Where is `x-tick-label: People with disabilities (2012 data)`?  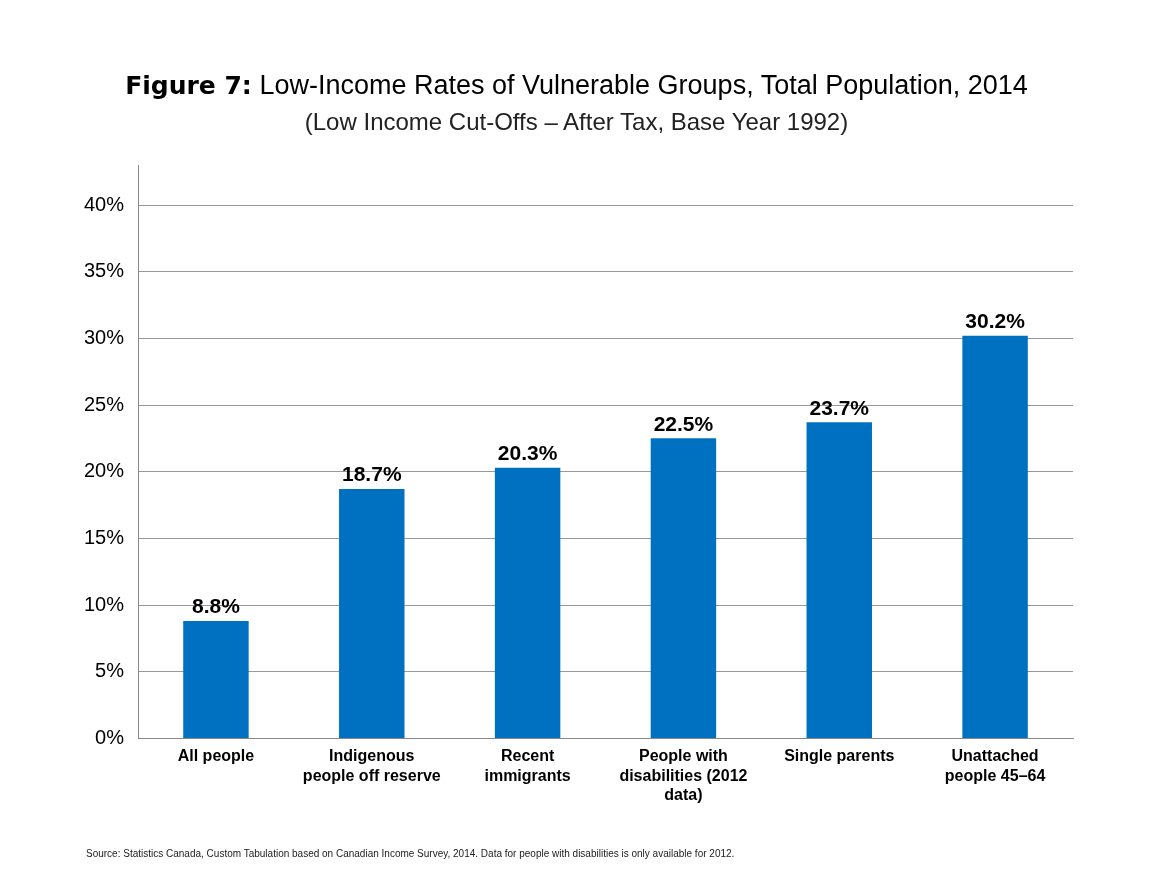
x-tick-label: People with disabilities (2012 data) is located at coordinates (683, 775).